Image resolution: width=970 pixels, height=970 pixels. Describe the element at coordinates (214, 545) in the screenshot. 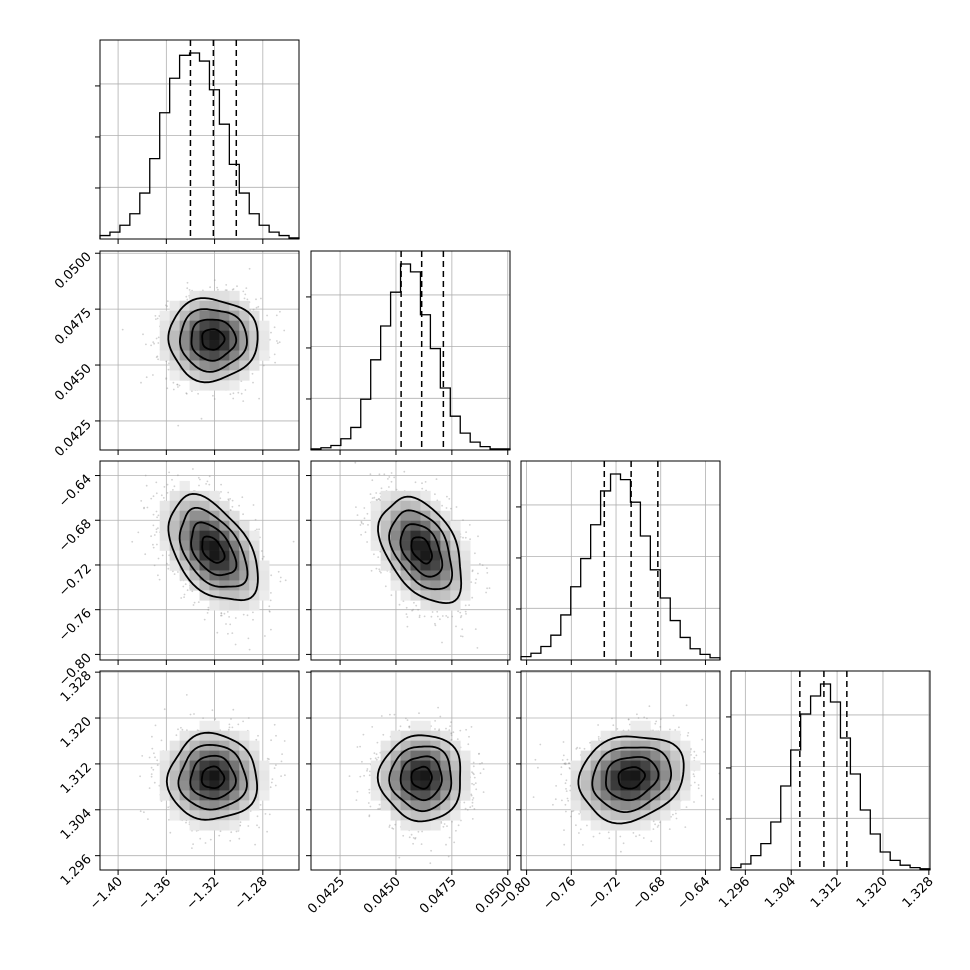

I see `density-shading` at that location.